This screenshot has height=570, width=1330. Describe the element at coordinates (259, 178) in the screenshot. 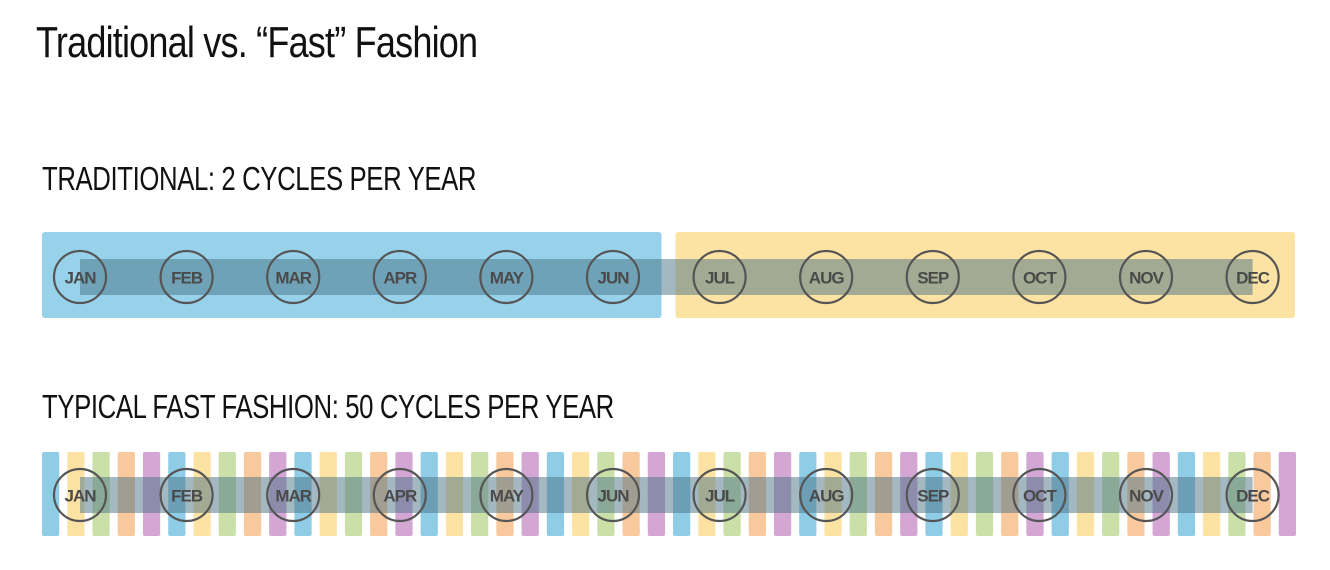

I see `traditional-section-label: TRADITIONAL: 2 CYCLES PER YEAR` at that location.